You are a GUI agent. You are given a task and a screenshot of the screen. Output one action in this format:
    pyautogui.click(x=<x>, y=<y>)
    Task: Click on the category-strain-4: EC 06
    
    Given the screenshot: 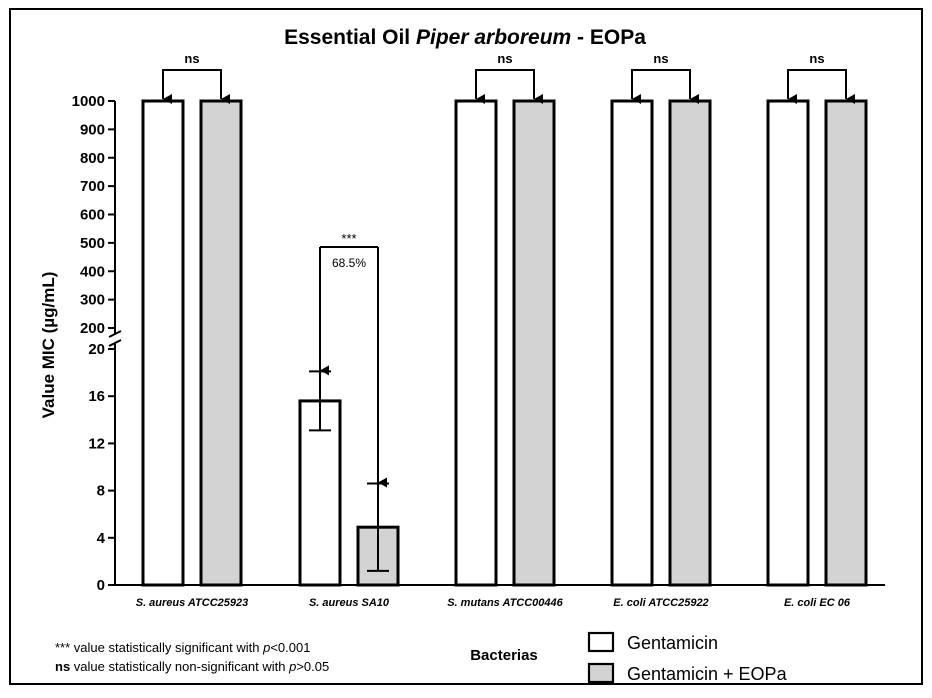 What is the action you would take?
    pyautogui.click(x=833, y=603)
    